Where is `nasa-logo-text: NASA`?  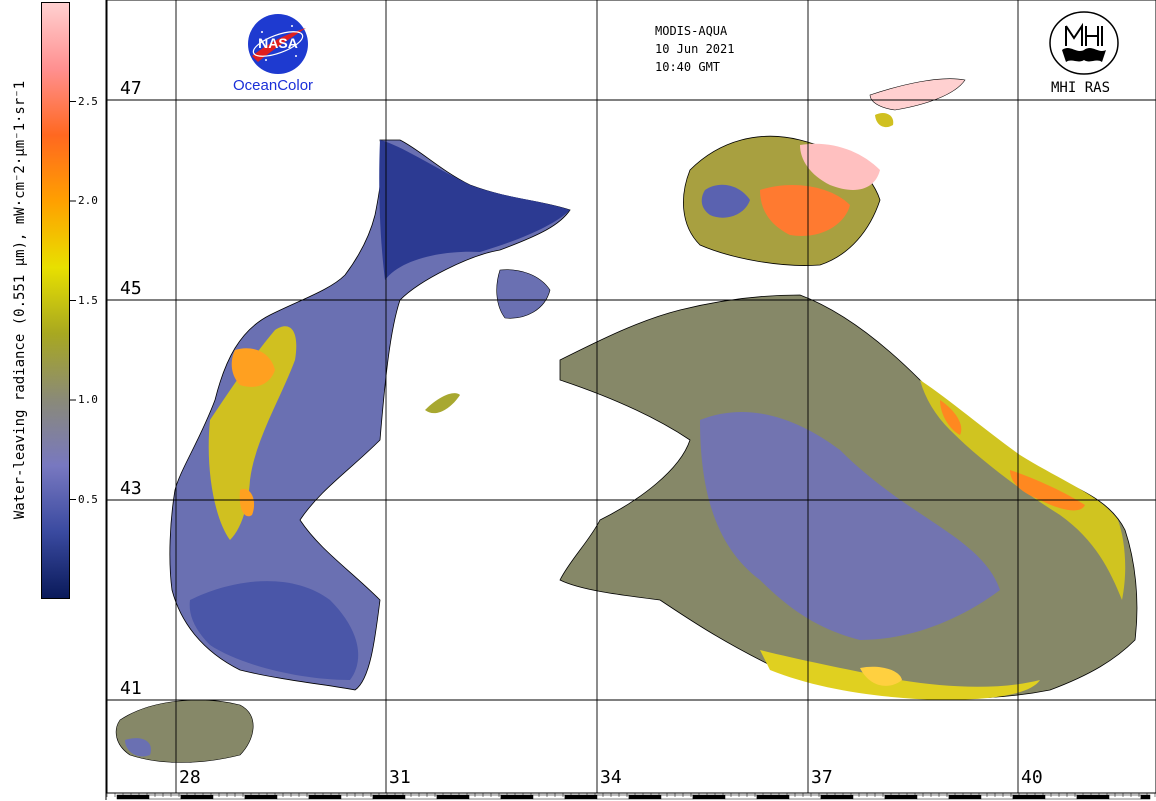 nasa-logo-text: NASA is located at coordinates (278, 43).